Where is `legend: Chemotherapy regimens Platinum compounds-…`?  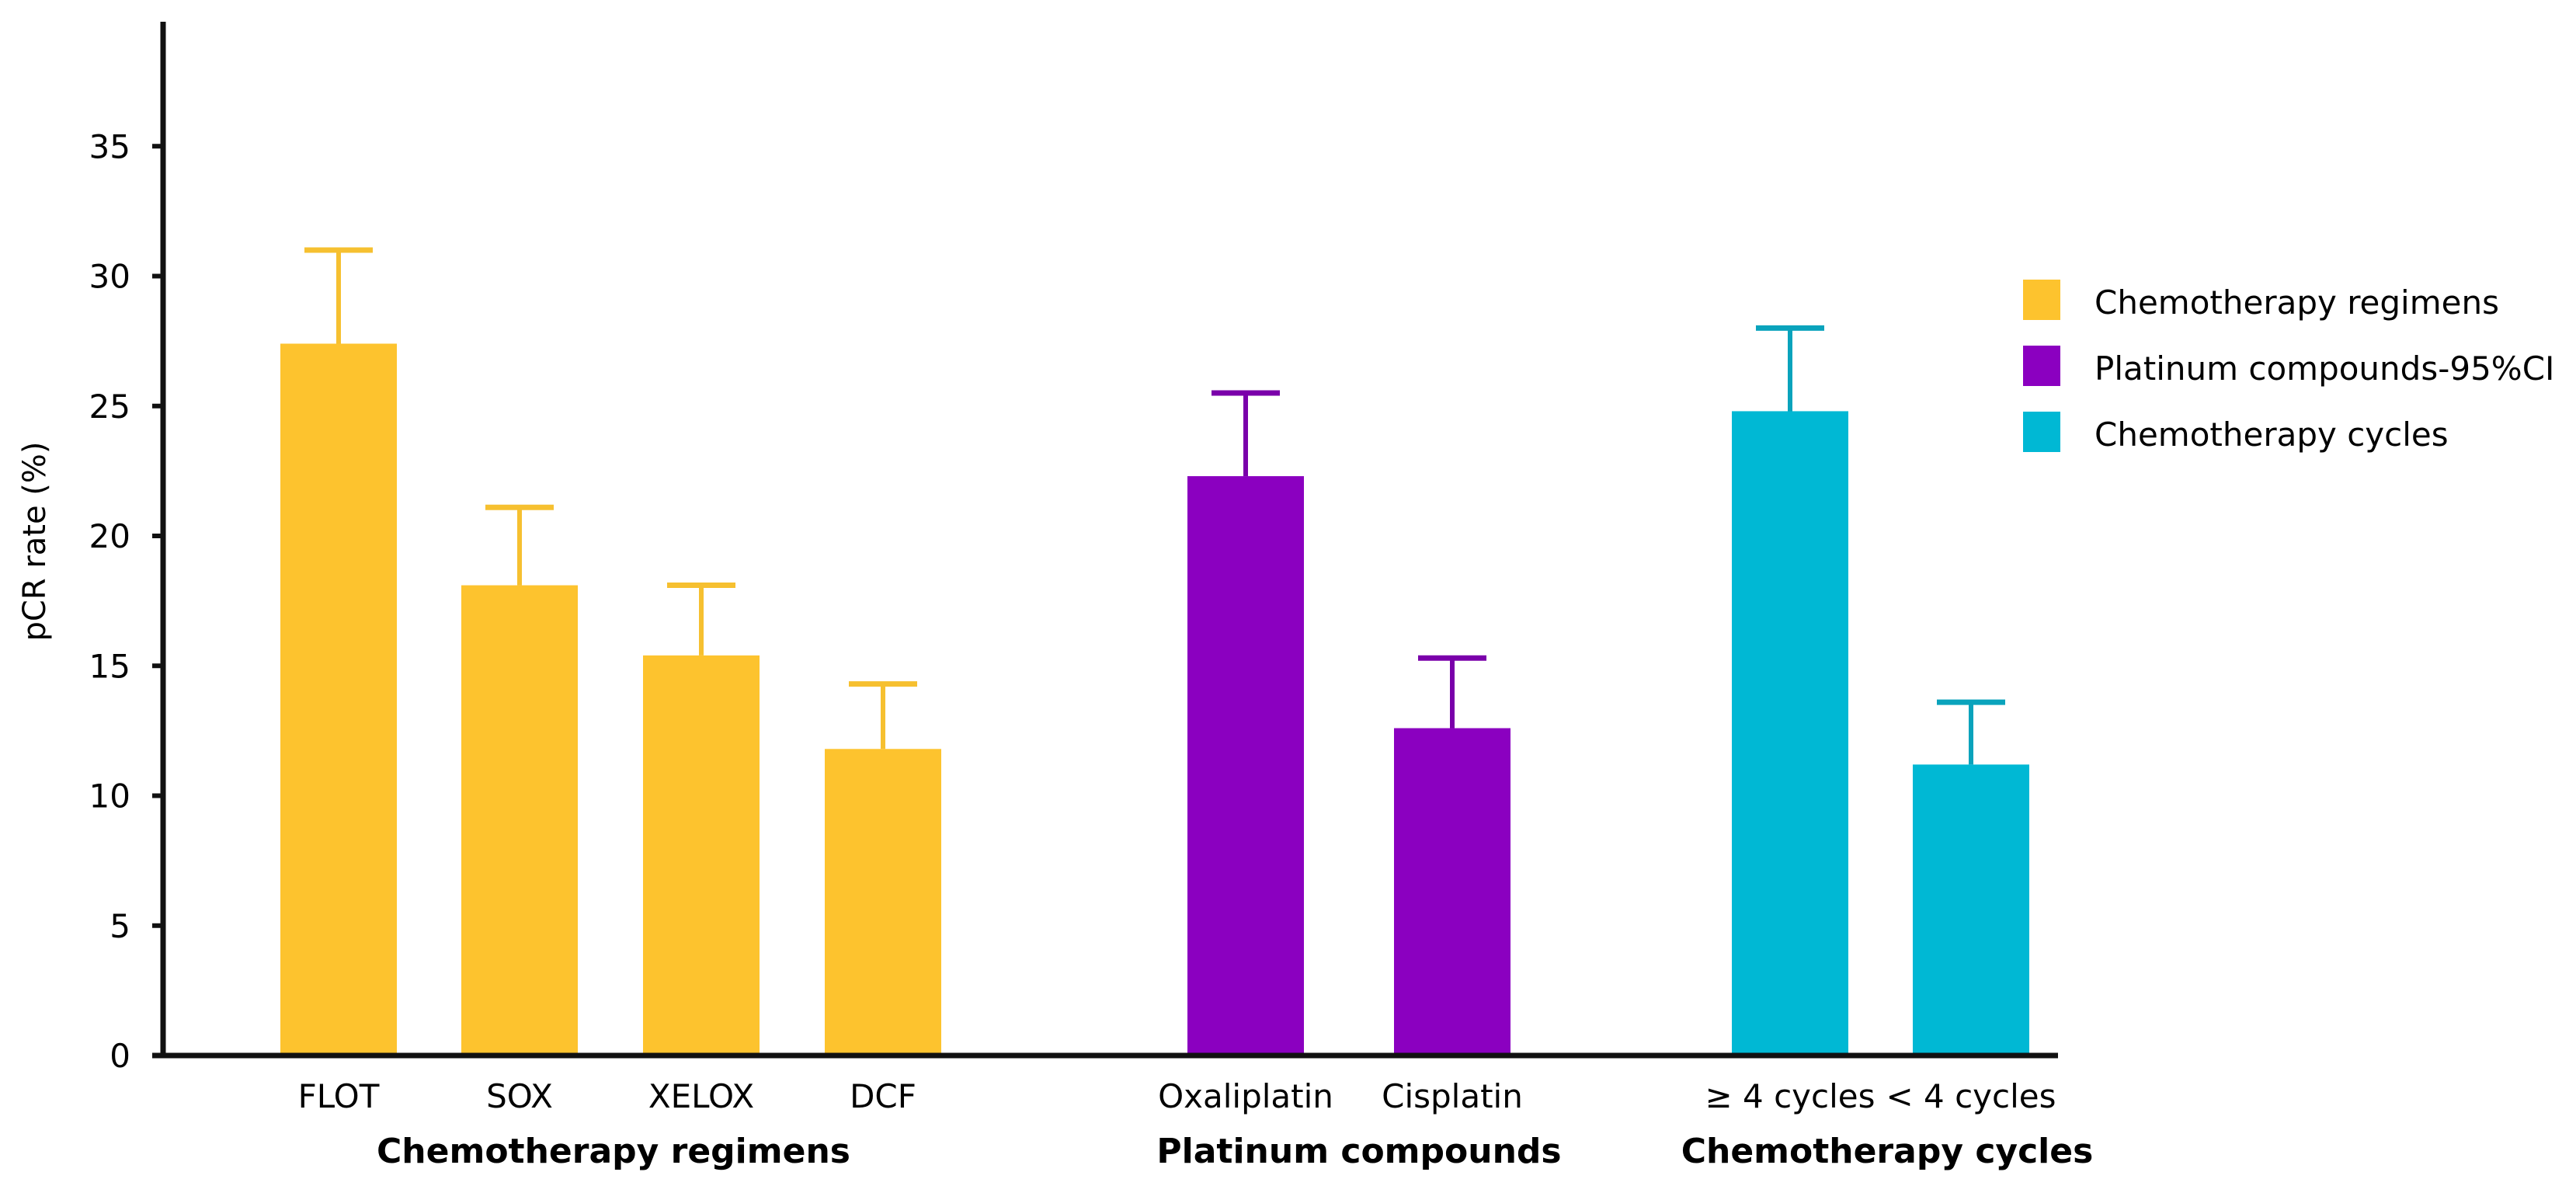 legend: Chemotherapy regimens Platinum compounds-… is located at coordinates (2288, 367).